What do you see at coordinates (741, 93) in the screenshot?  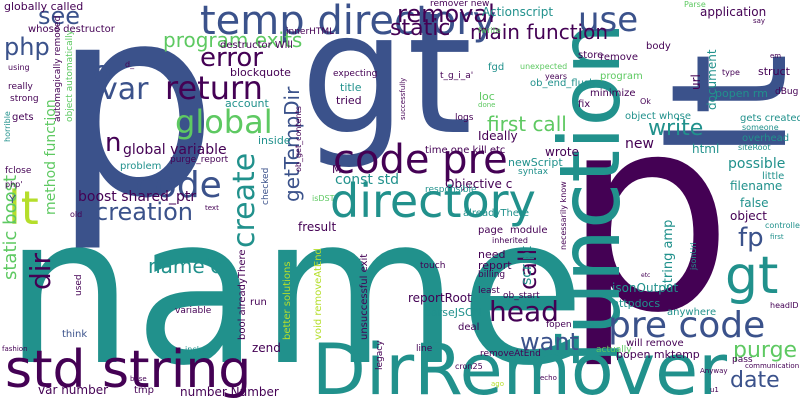 I see `word: popen rm` at bounding box center [741, 93].